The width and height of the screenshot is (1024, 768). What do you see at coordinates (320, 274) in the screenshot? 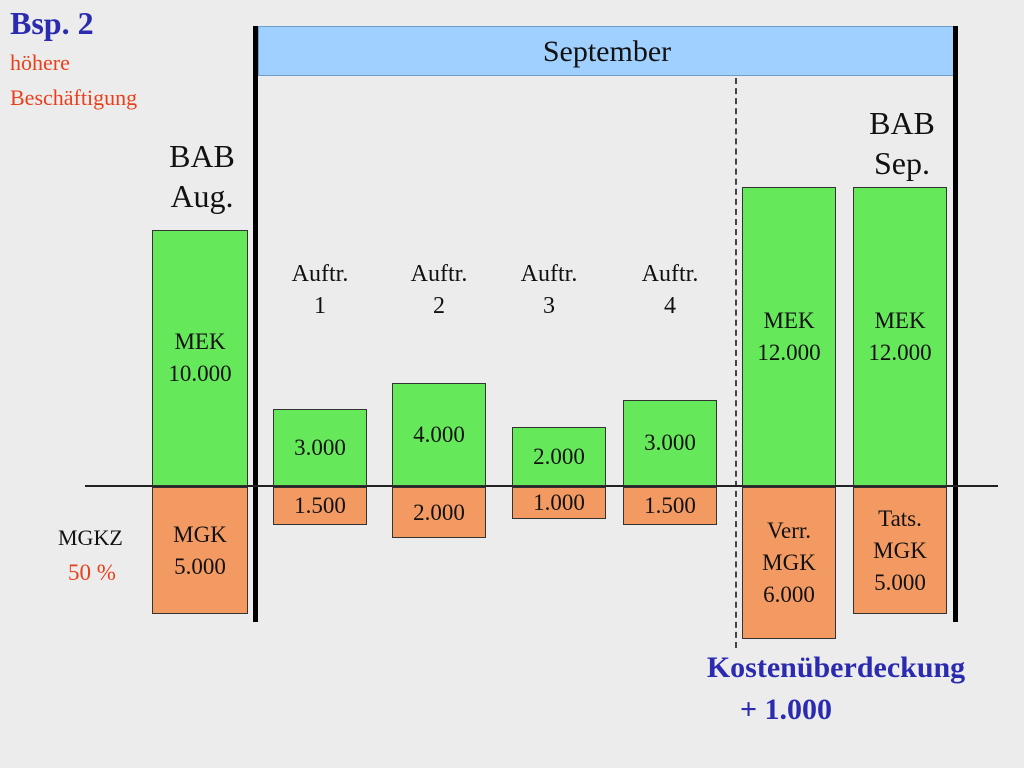
I see `auftrag-1-line1: Auftr.` at bounding box center [320, 274].